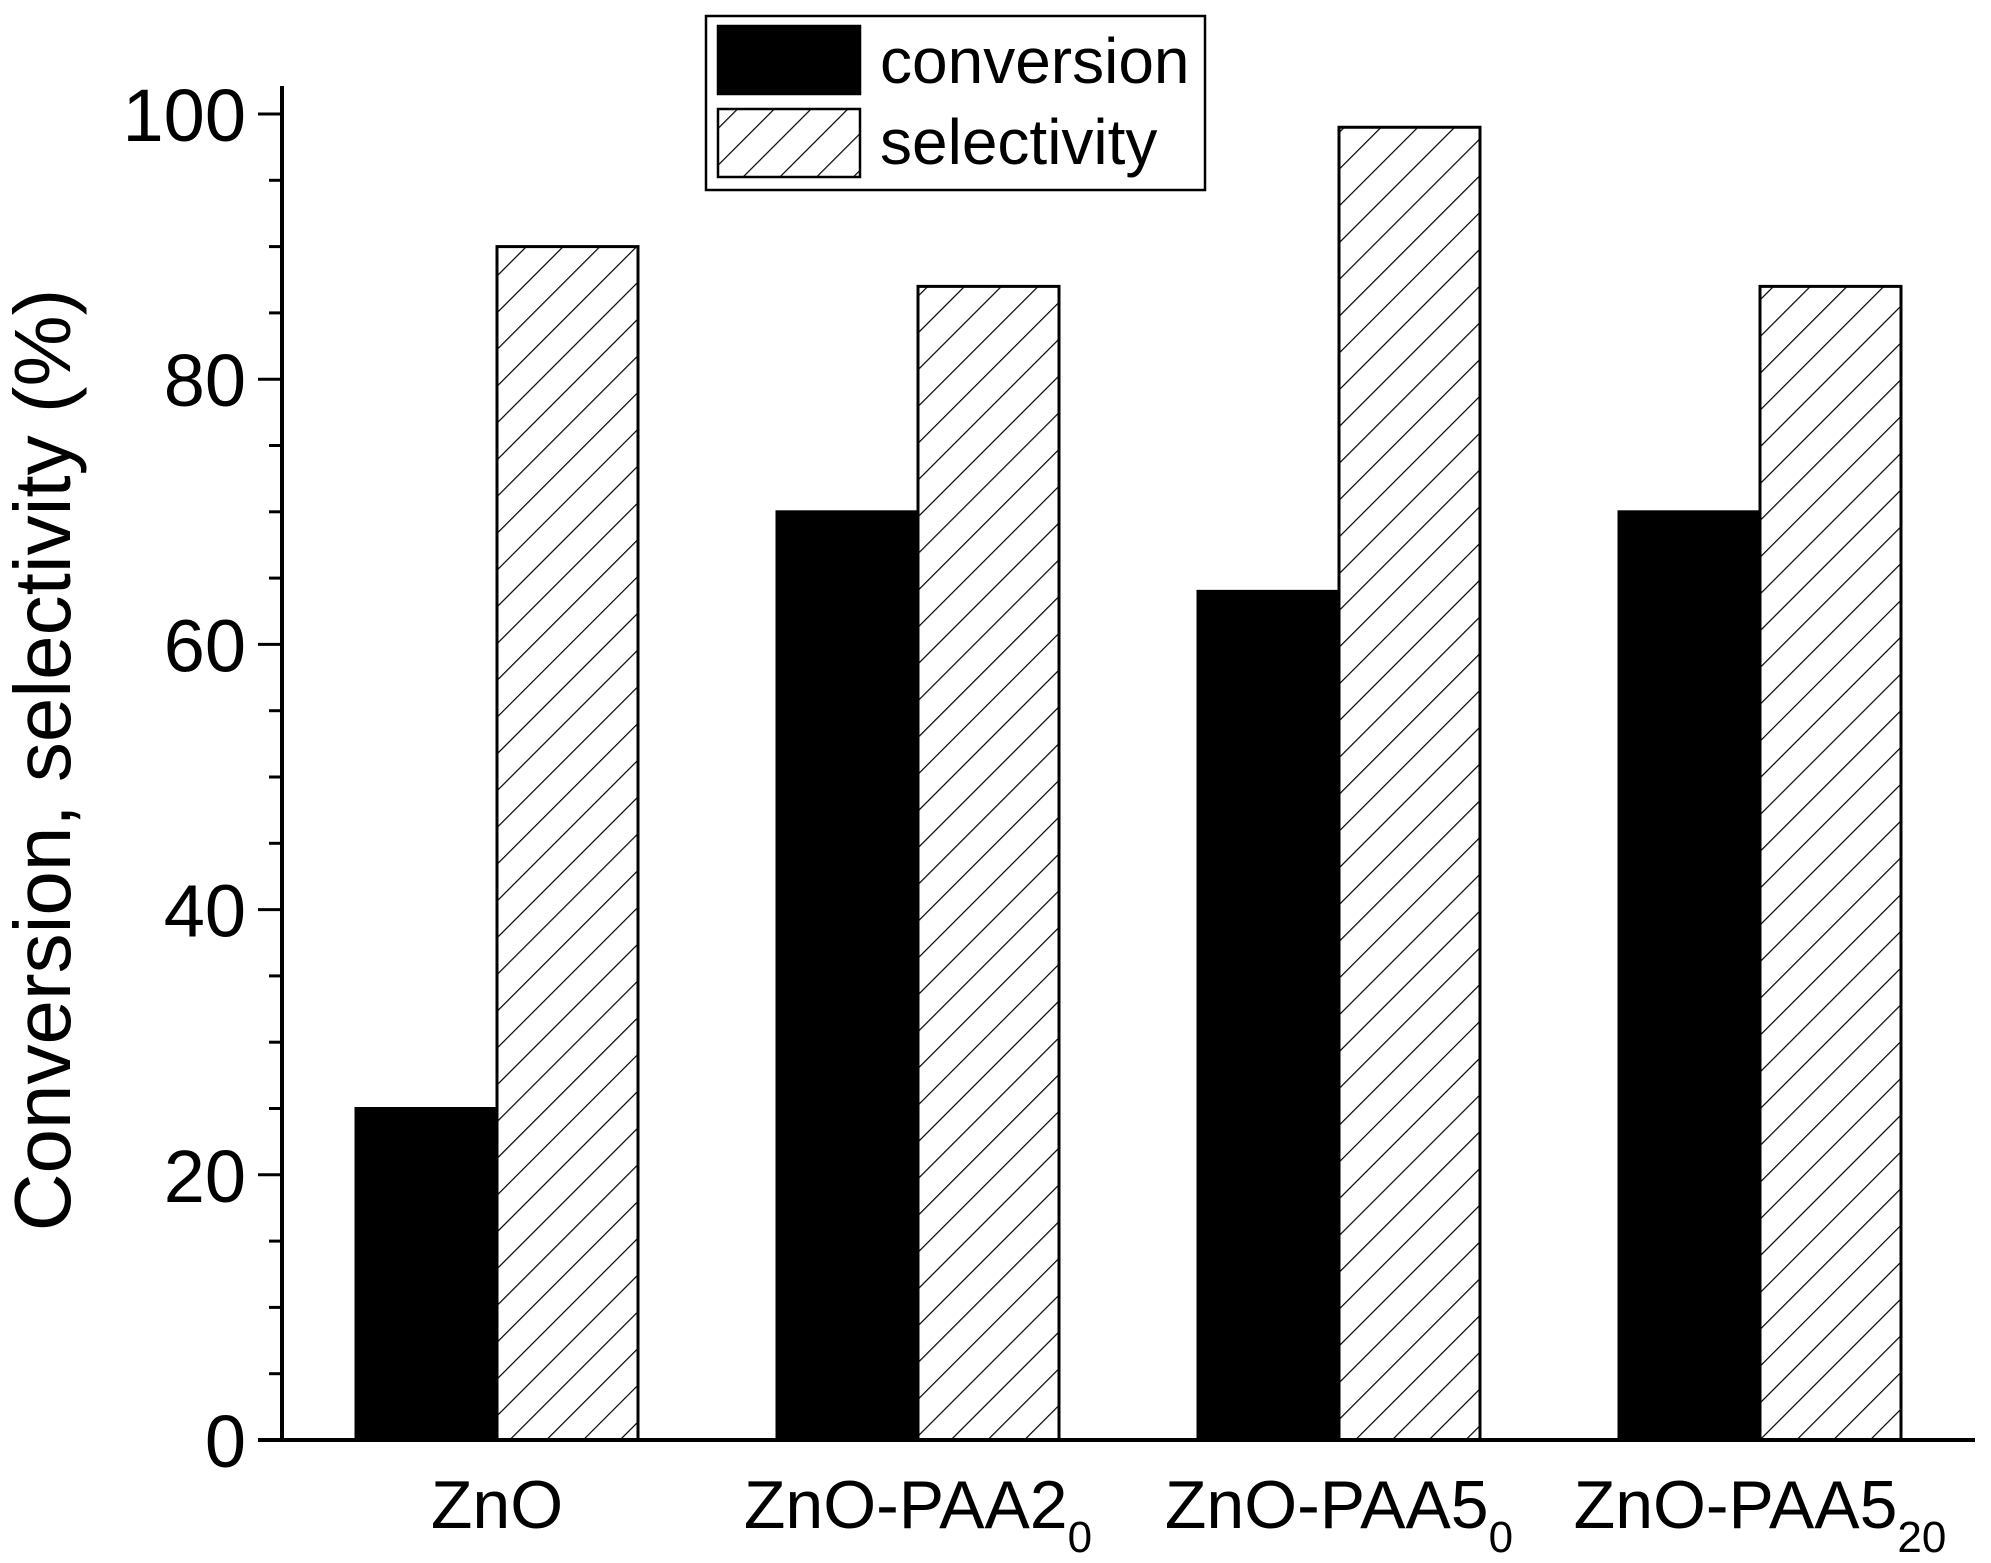 This screenshot has width=1991, height=1563. I want to click on legend-label-conversion: conversion, so click(1035, 61).